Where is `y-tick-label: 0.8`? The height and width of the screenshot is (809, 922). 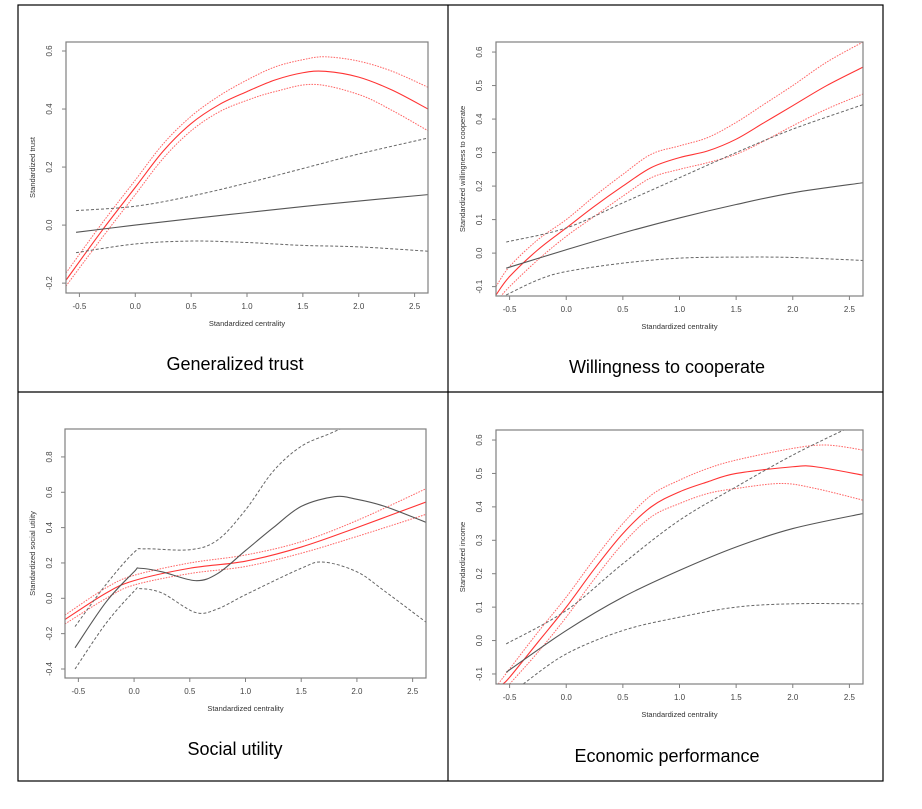 y-tick-label: 0.8 is located at coordinates (49, 457).